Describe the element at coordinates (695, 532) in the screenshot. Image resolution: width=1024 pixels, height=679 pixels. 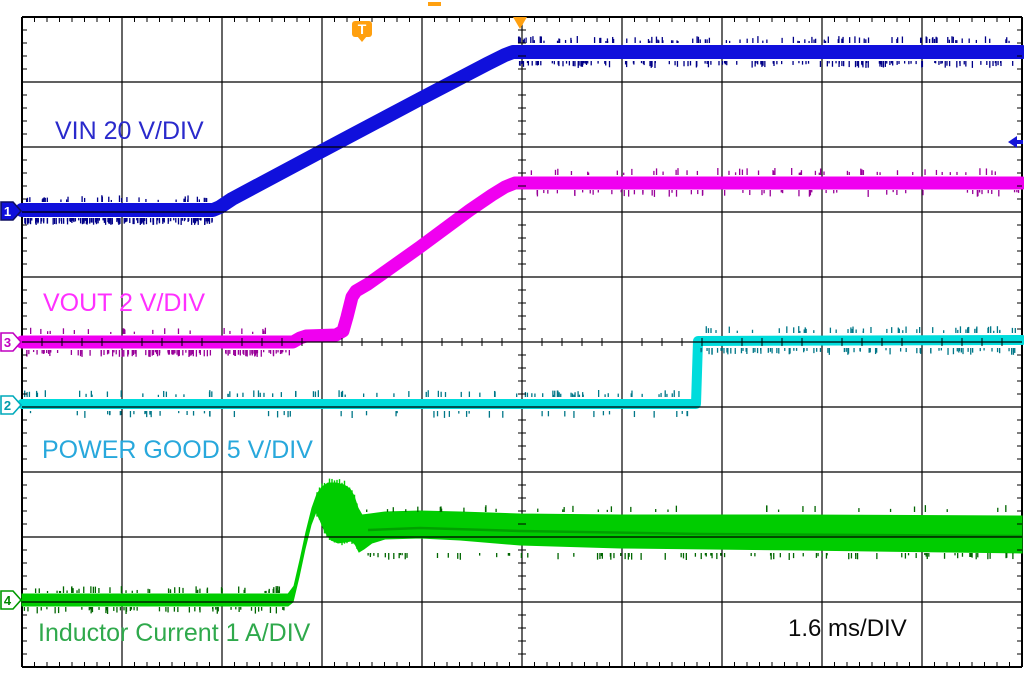
I see `trace-core-line` at that location.